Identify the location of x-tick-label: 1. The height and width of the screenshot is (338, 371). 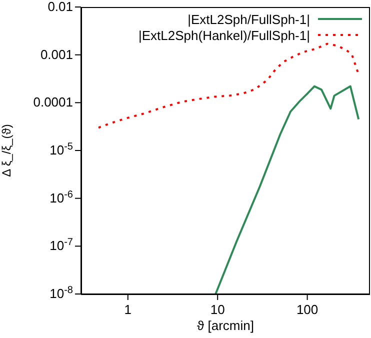
(128, 309).